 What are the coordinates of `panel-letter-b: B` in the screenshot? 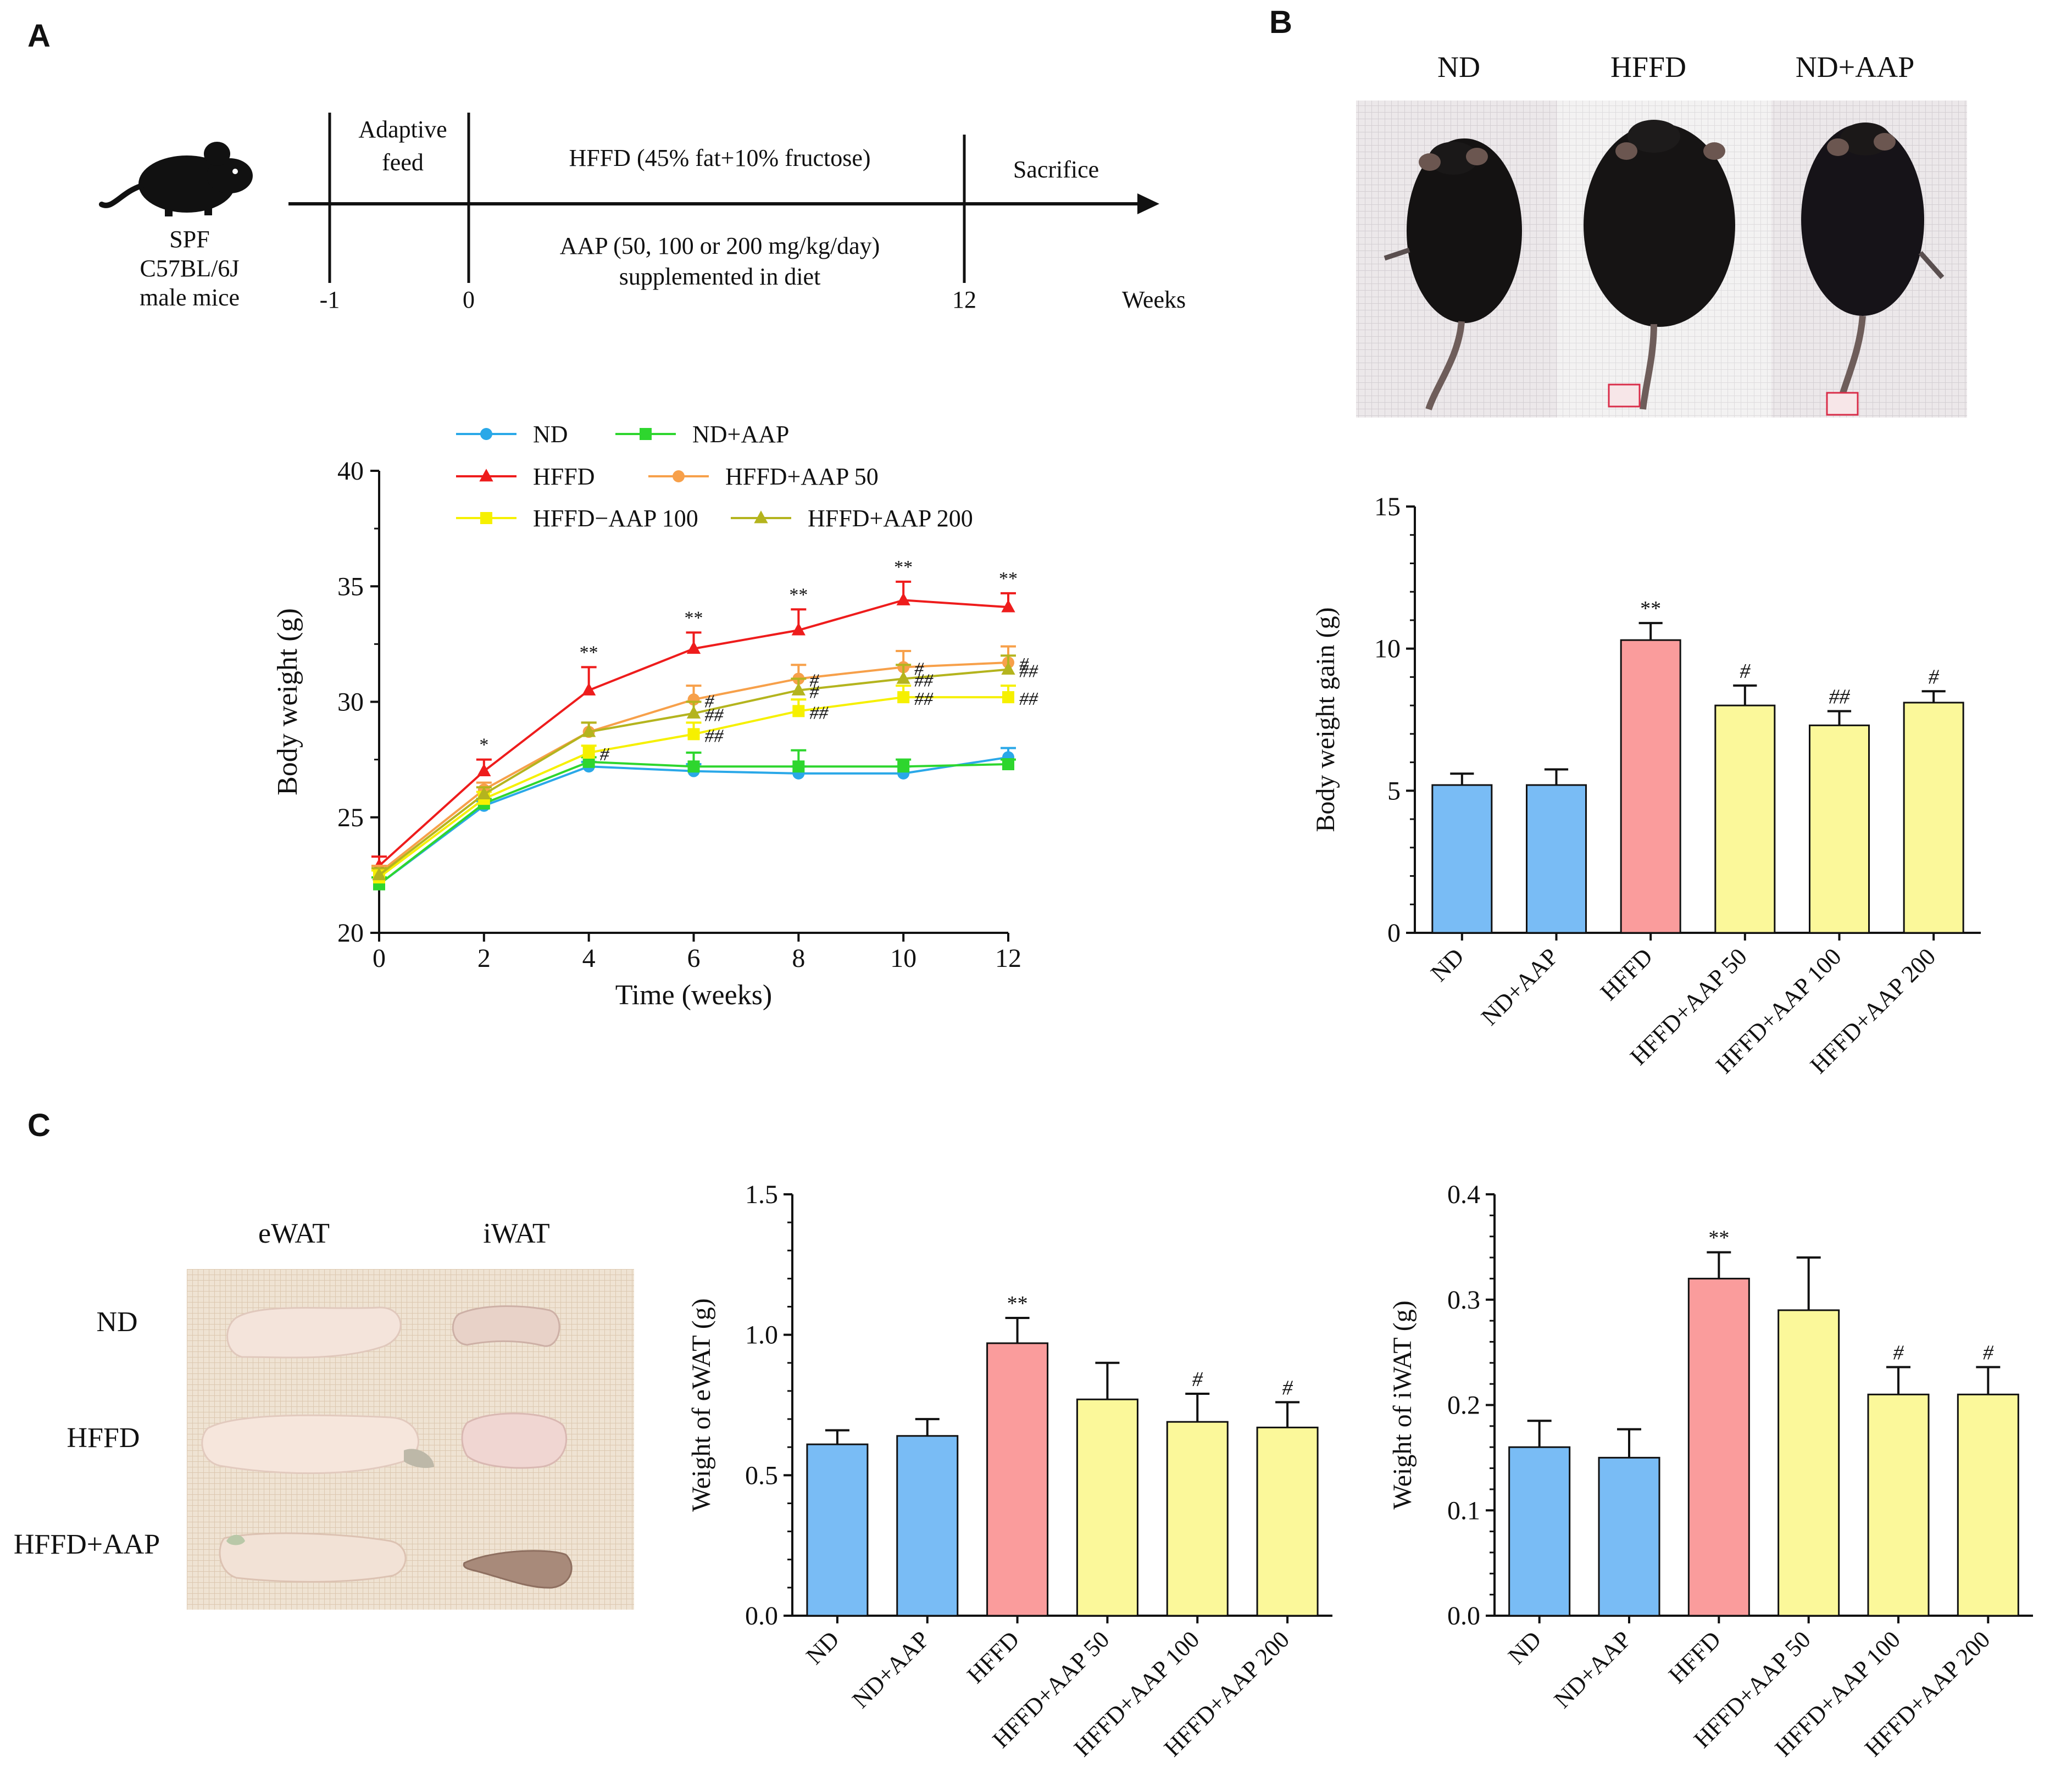 It's located at (1280, 22).